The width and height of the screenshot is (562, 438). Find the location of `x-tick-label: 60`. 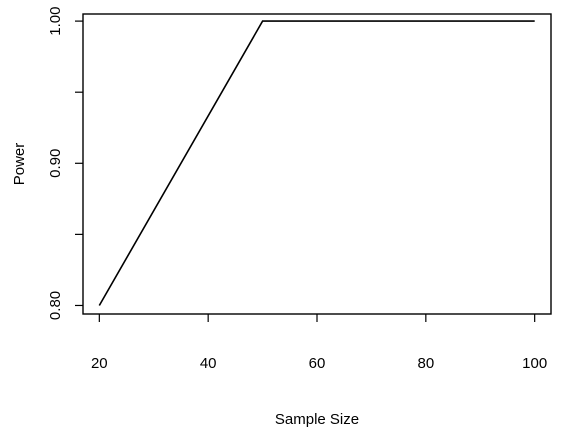

x-tick-label: 60 is located at coordinates (317, 363).